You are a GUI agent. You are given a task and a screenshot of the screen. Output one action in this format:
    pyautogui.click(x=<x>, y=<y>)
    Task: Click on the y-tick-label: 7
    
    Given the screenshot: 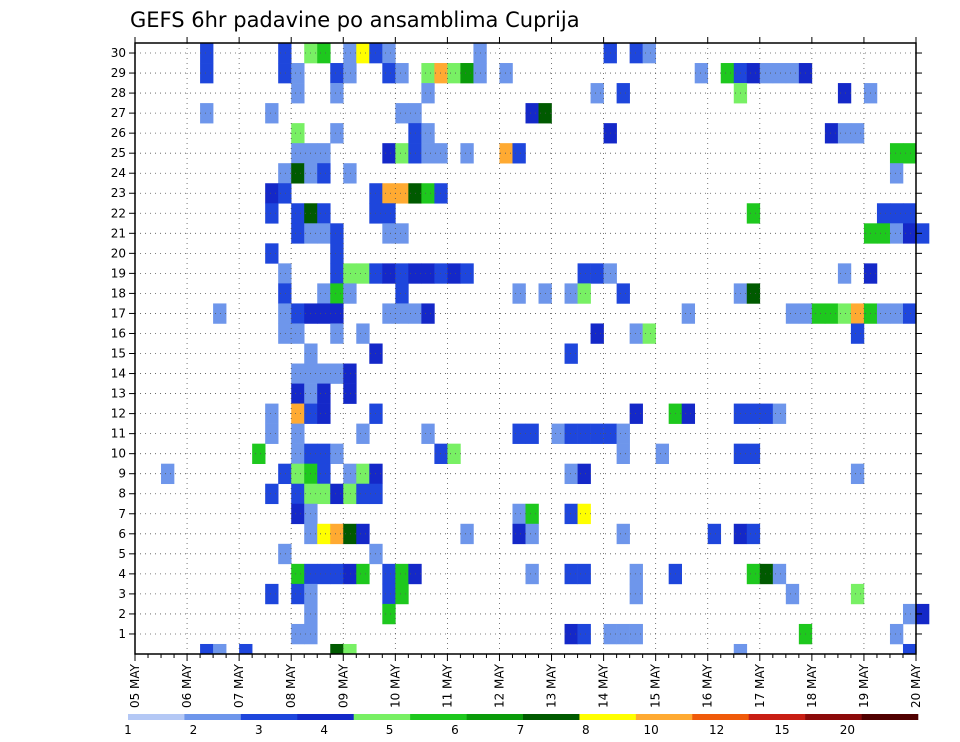 What is the action you would take?
    pyautogui.click(x=122, y=514)
    